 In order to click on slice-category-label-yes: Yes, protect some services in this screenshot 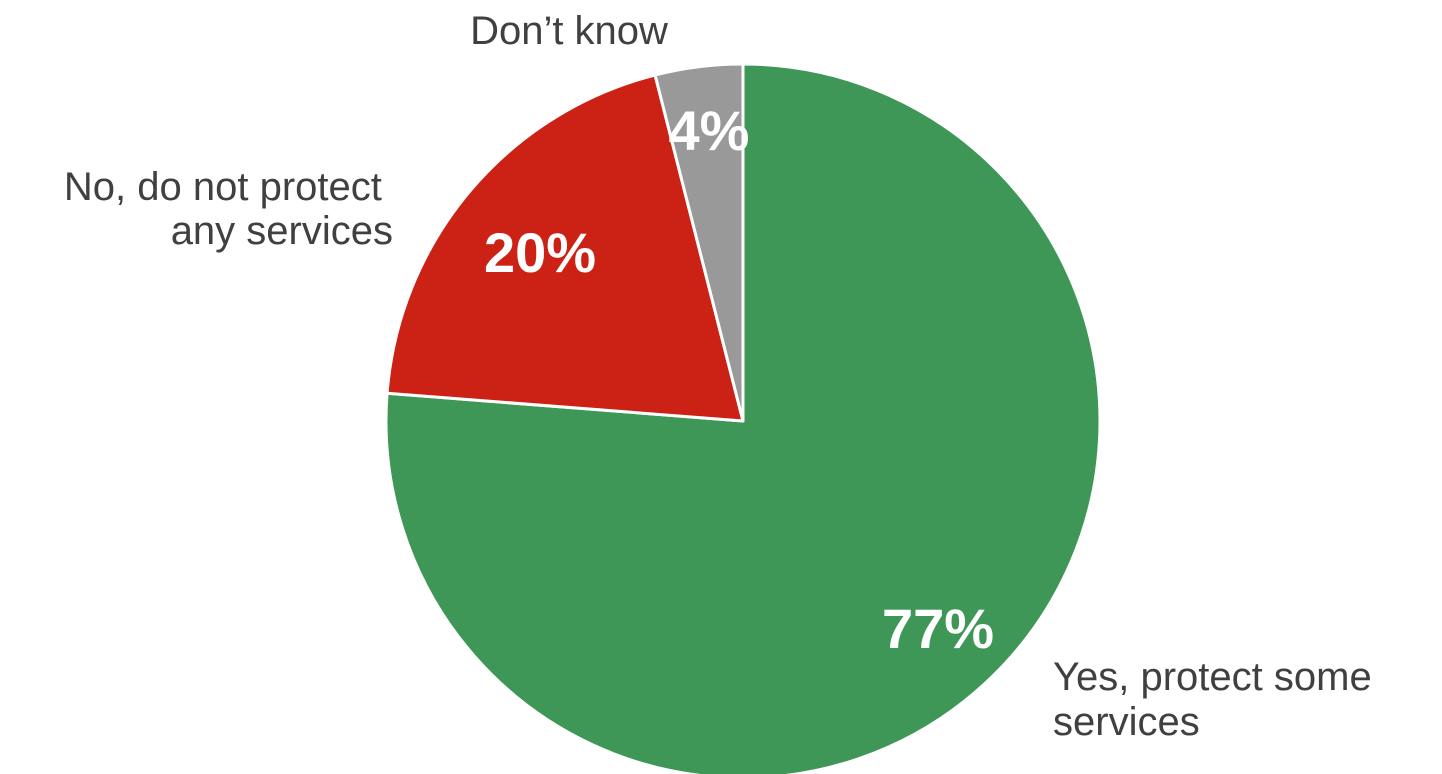, I will do `click(1218, 699)`.